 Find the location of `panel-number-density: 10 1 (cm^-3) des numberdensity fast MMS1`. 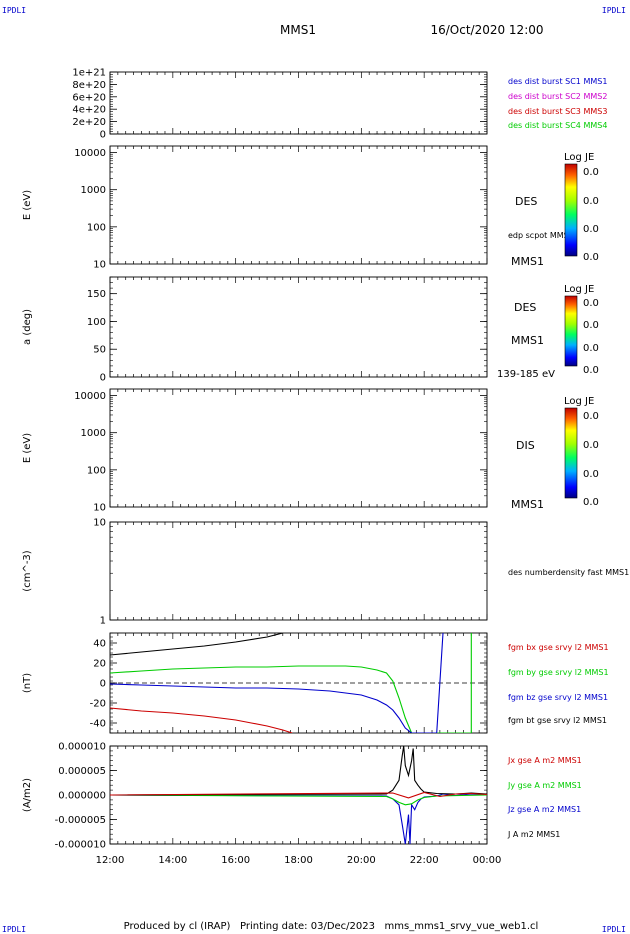

panel-number-density: 10 1 (cm^-3) des numberdensity fast MMS1 is located at coordinates (325, 572).